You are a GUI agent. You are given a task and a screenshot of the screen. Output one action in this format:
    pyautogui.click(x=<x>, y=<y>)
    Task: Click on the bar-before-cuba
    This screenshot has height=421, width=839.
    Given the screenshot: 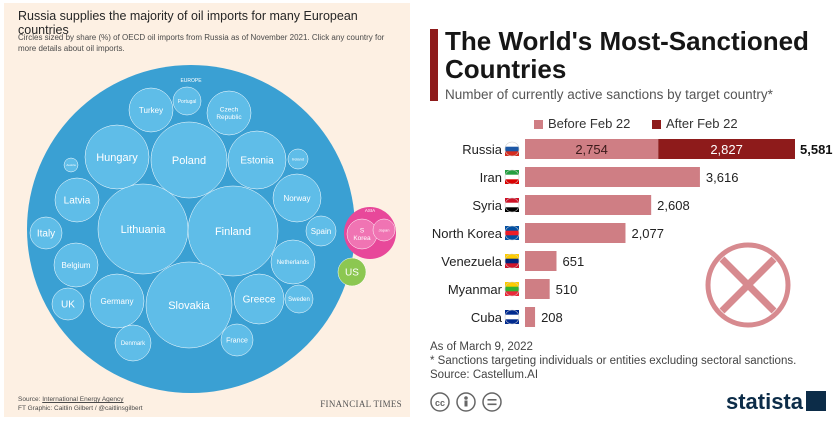 What is the action you would take?
    pyautogui.click(x=530, y=317)
    